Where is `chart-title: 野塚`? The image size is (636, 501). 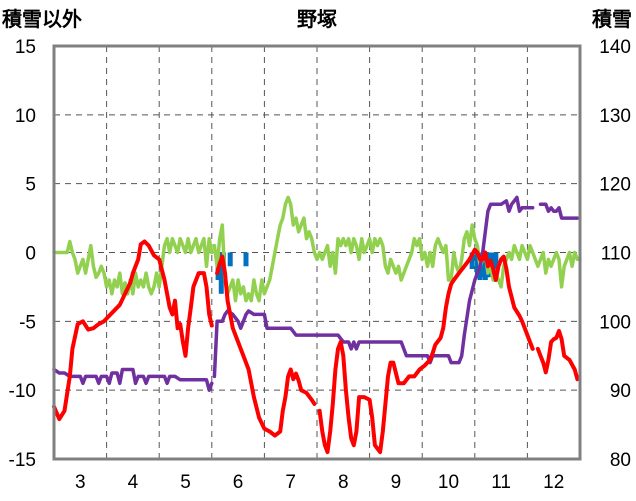 chart-title: 野塚 is located at coordinates (317, 19).